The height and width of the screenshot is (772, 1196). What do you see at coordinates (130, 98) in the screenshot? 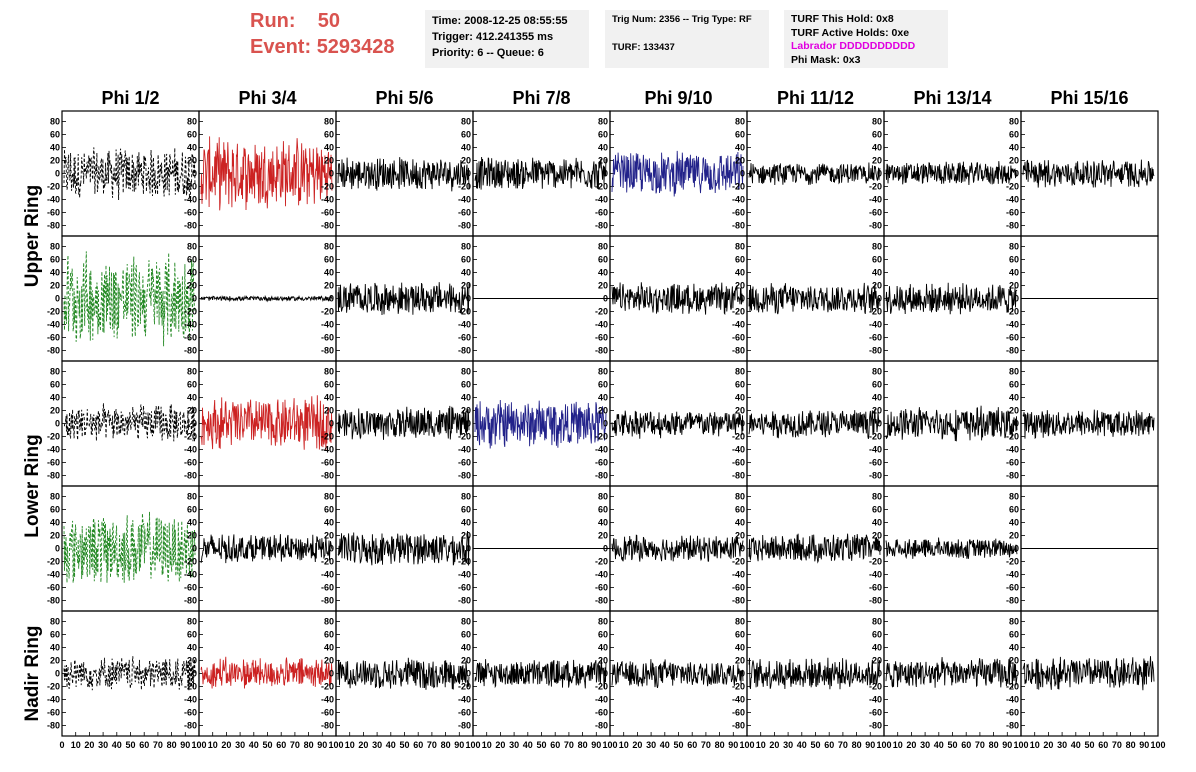
I see `column-header: Phi 1/2` at bounding box center [130, 98].